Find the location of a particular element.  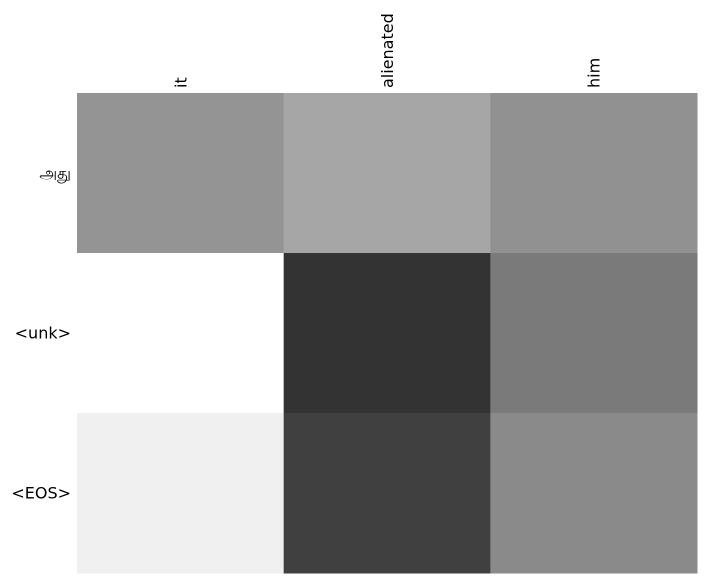

y-tick-label: <unk> is located at coordinates (43, 333).